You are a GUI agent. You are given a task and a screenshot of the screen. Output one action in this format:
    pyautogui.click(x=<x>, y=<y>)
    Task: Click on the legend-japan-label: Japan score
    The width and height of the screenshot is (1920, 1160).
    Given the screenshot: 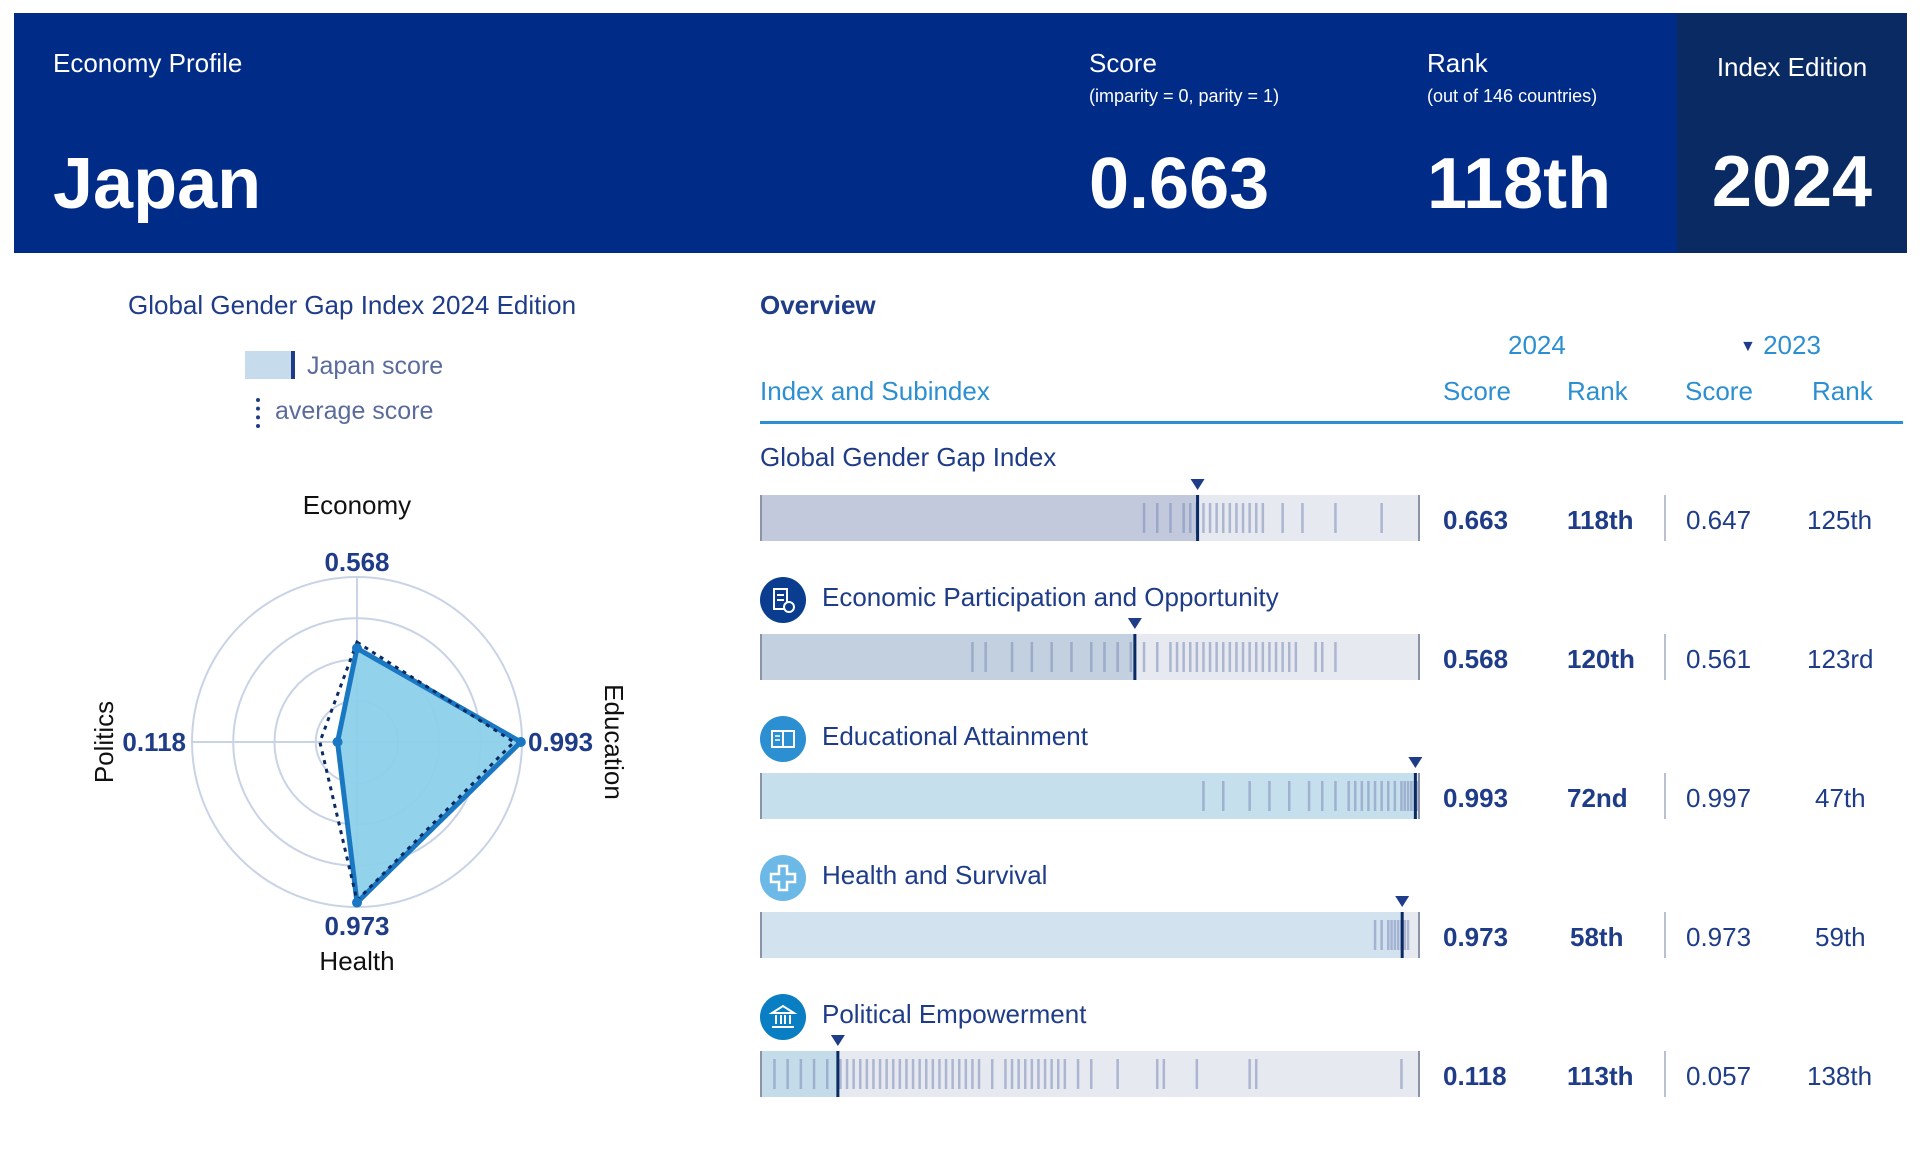 What is the action you would take?
    pyautogui.click(x=375, y=366)
    